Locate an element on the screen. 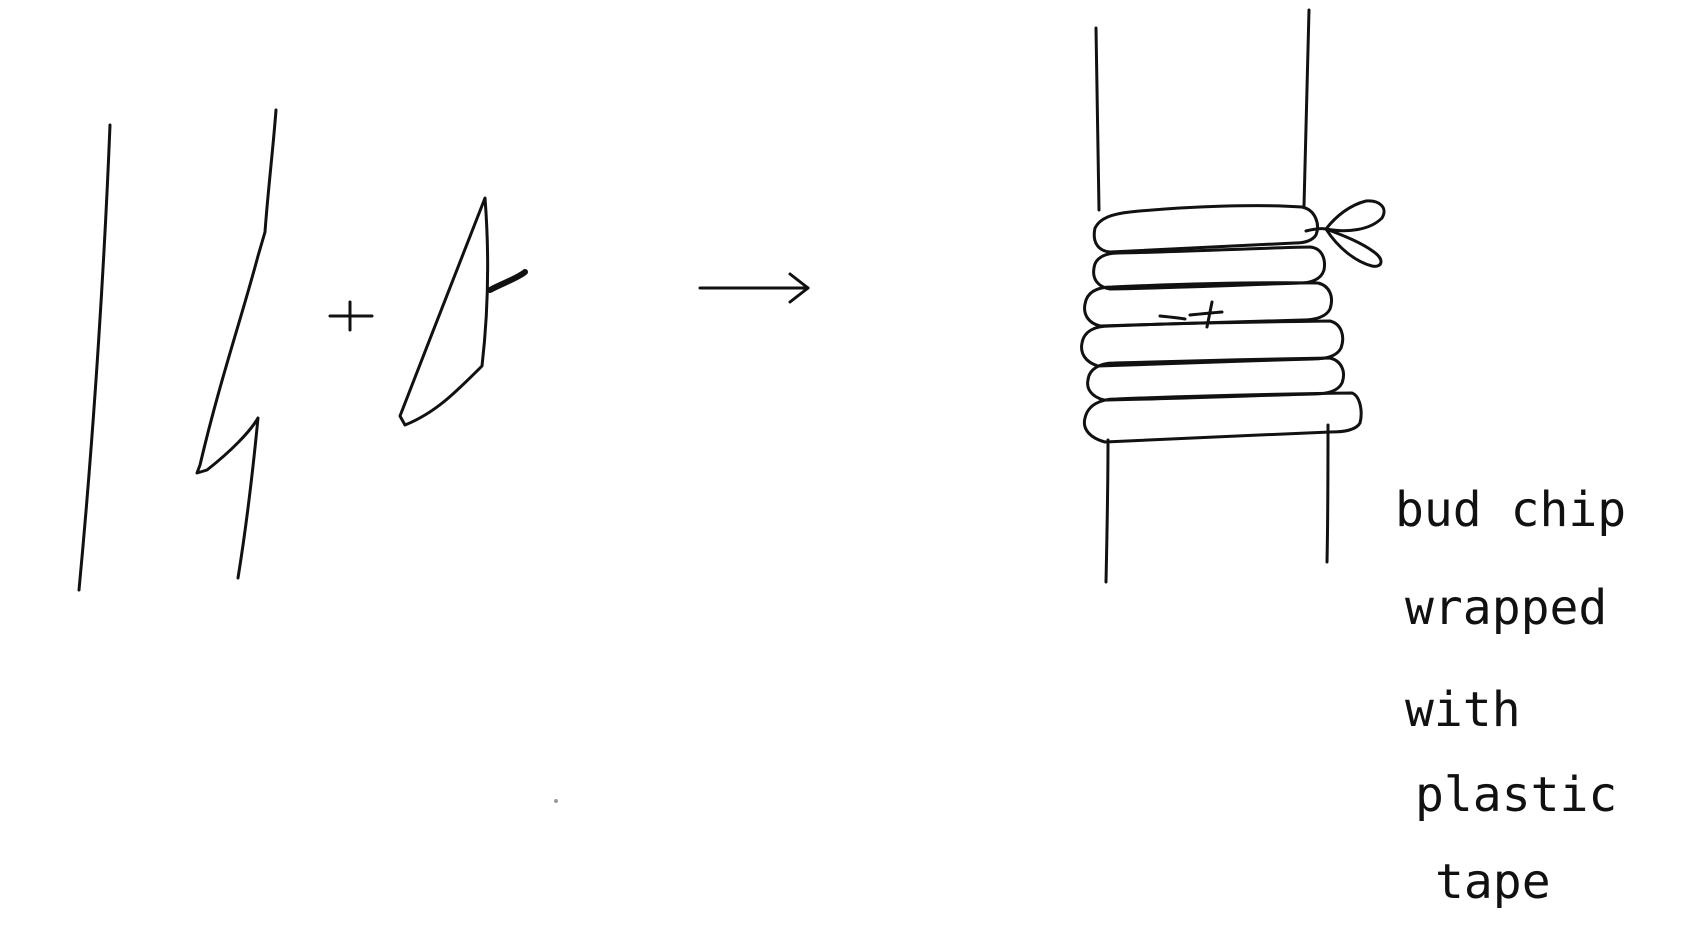 This screenshot has width=1700, height=950. bow-loop-upper is located at coordinates (1355, 216).